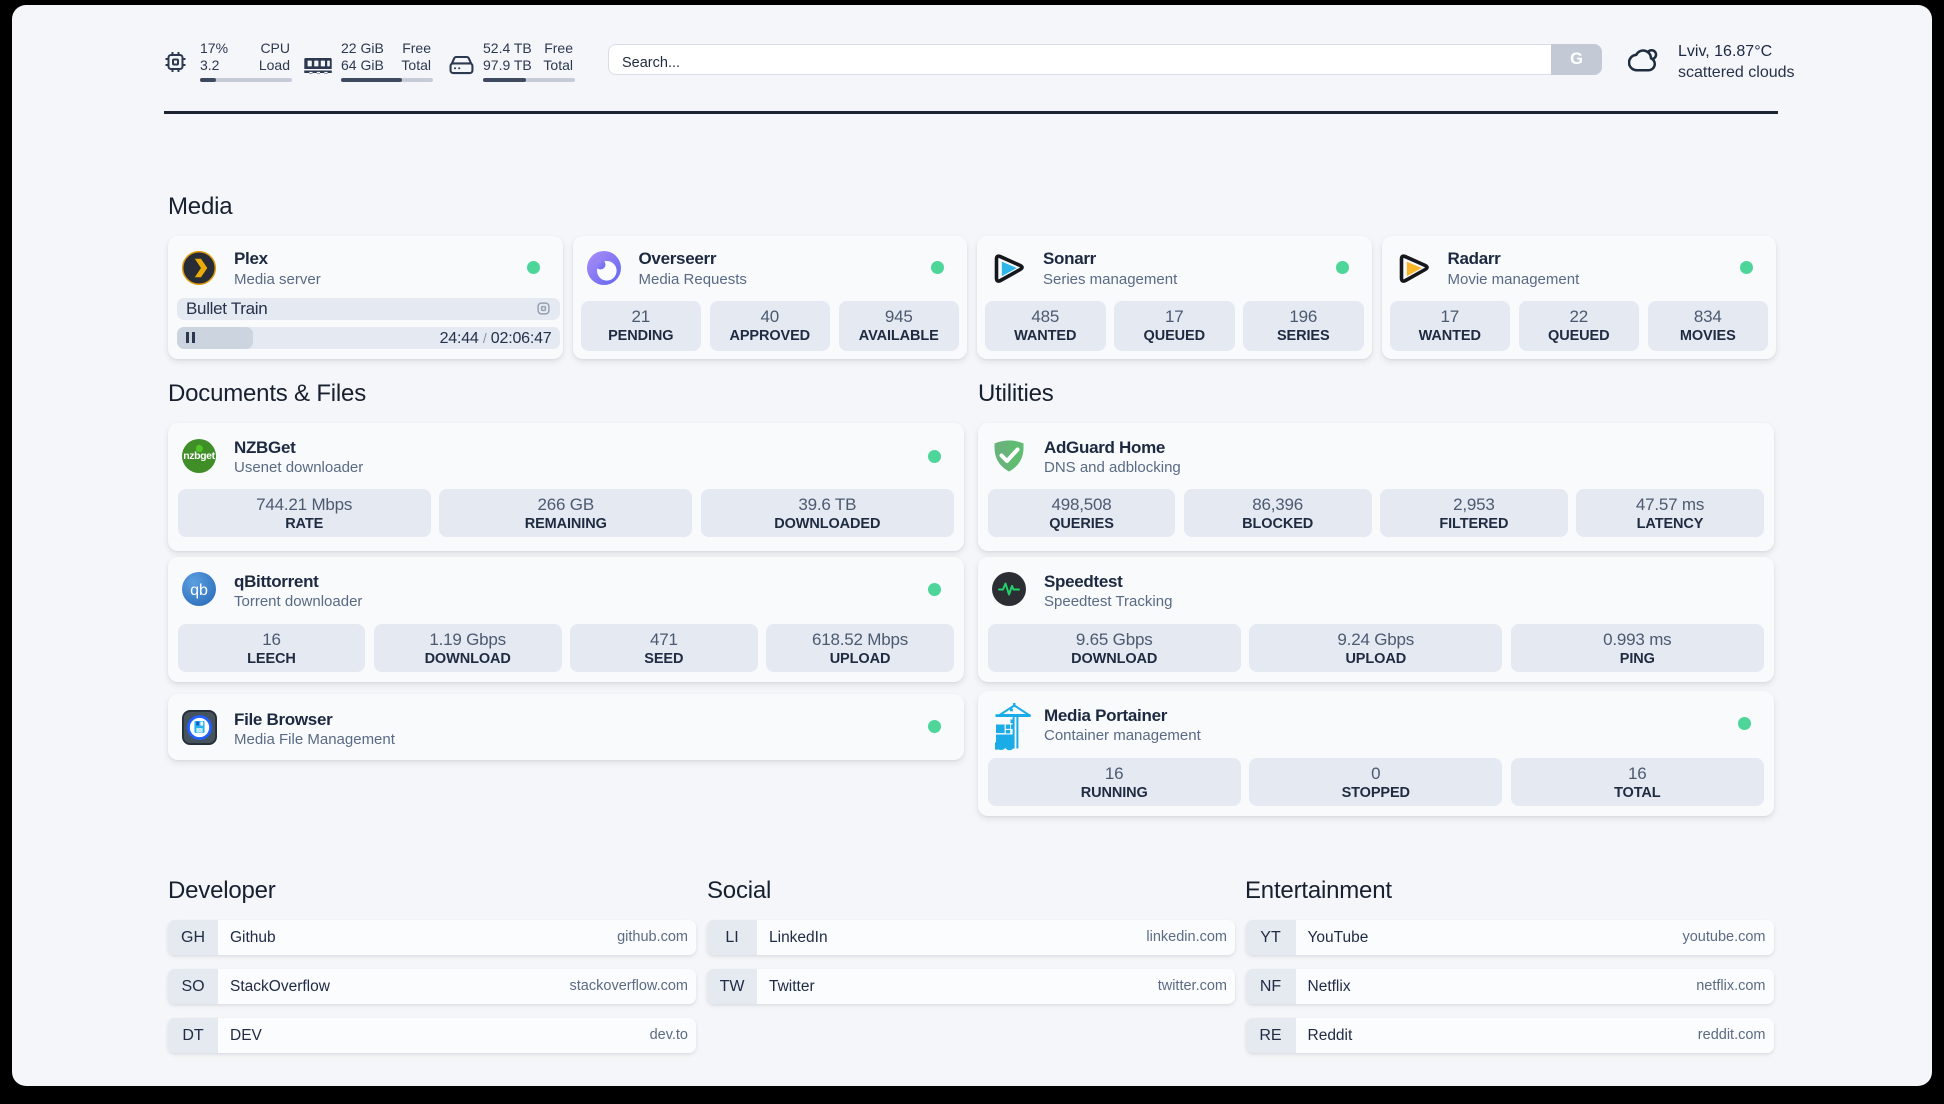 This screenshot has height=1104, width=1944. Describe the element at coordinates (199, 590) in the screenshot. I see `svg-text: qb` at that location.